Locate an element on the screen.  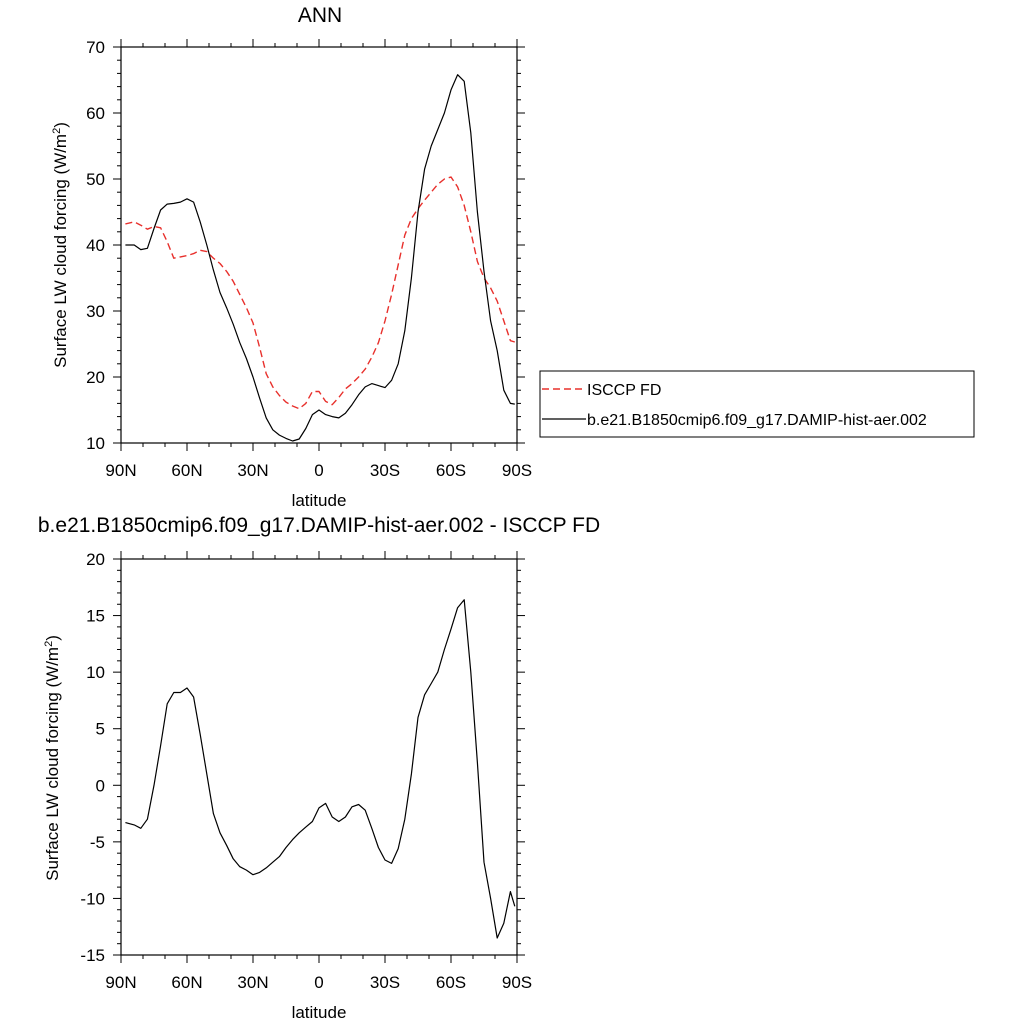
bottom-y-tick-label: 10 is located at coordinates (95, 672).